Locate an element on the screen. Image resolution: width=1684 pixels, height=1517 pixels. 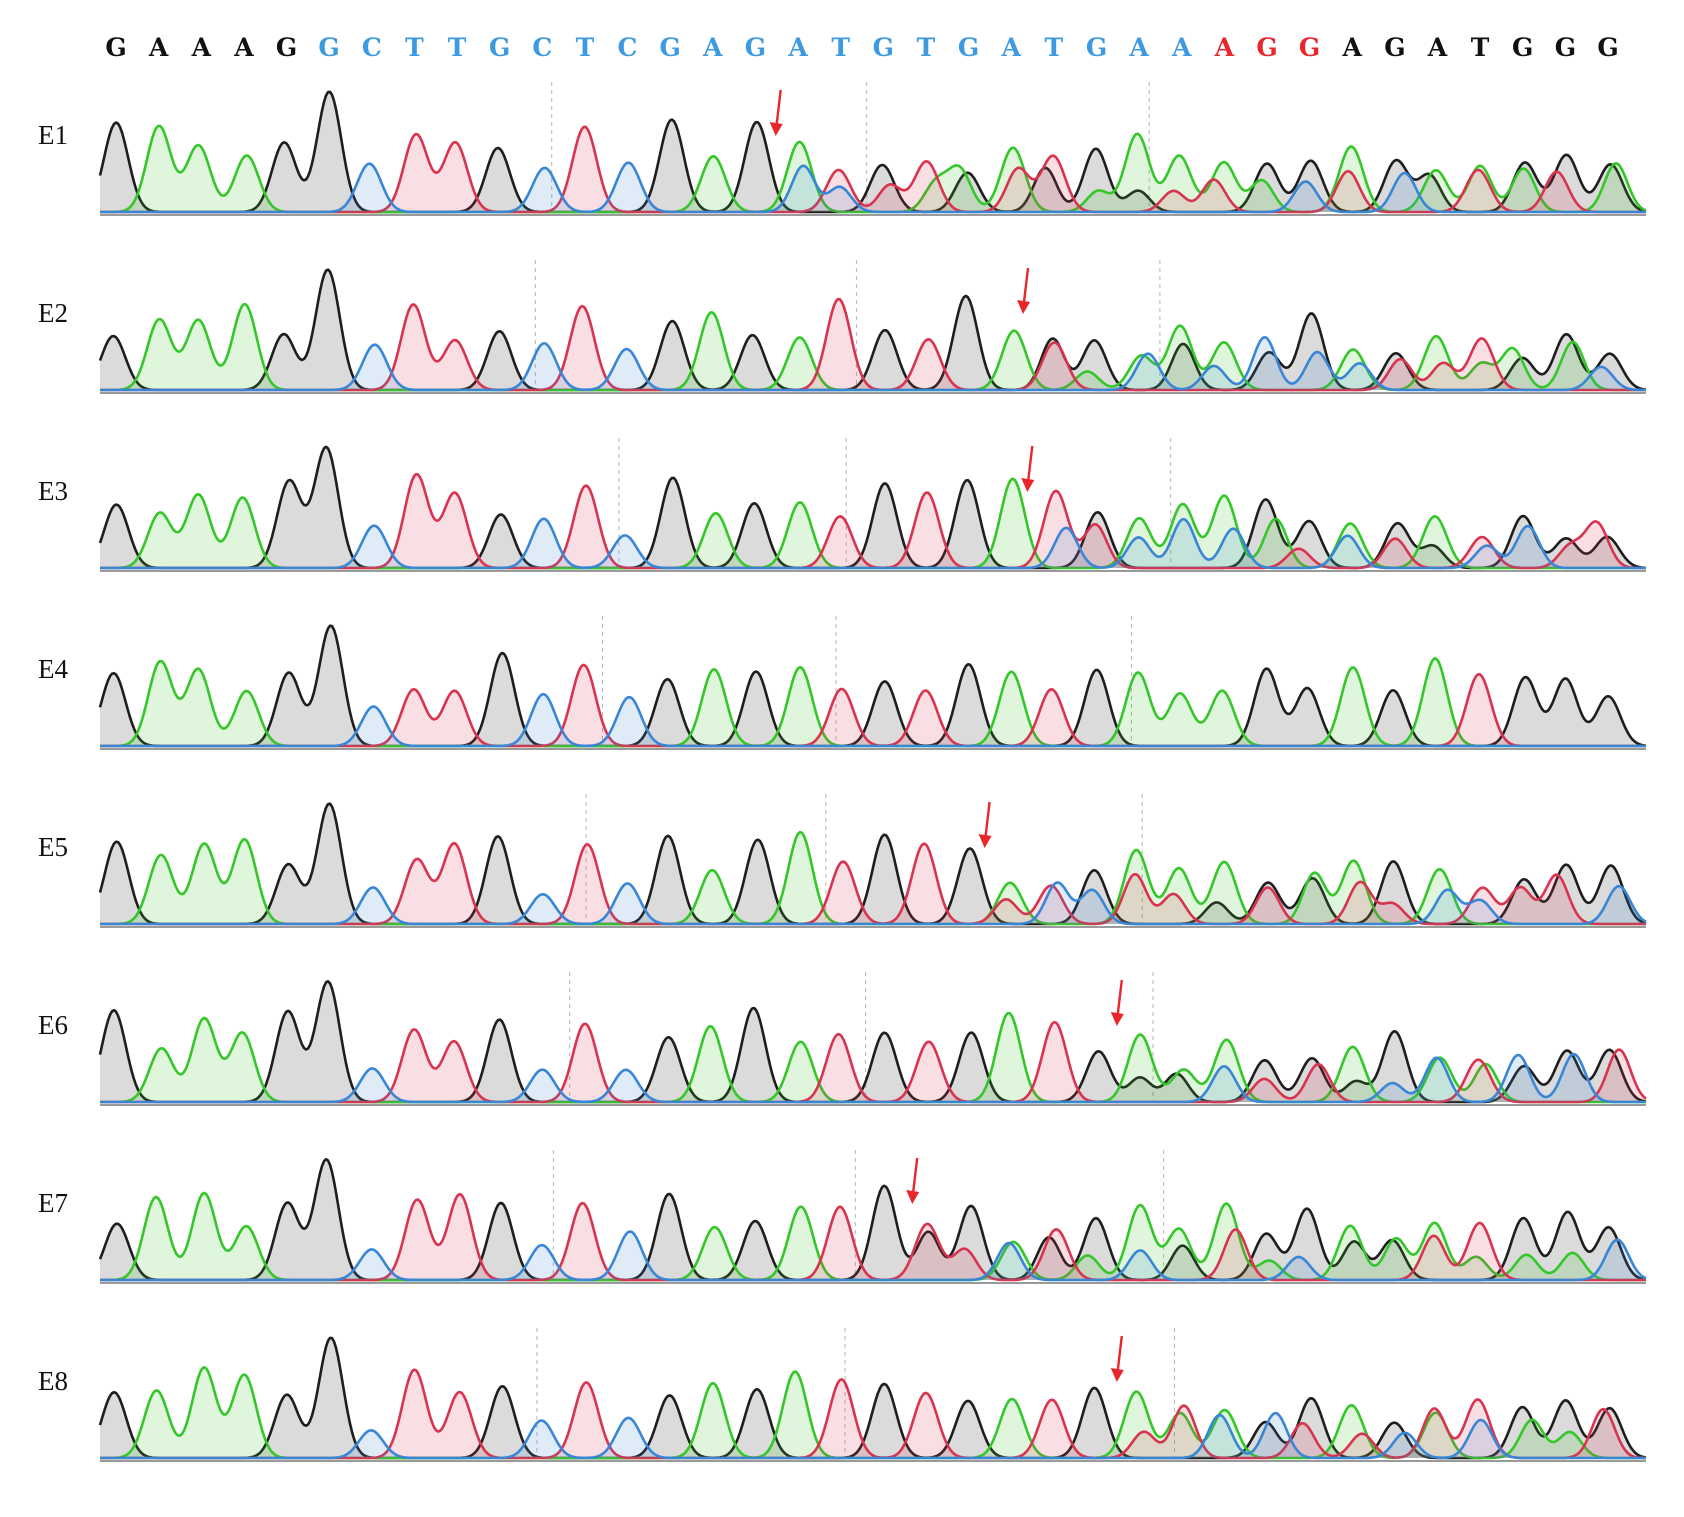
lane-label: E7 is located at coordinates (53, 1203).